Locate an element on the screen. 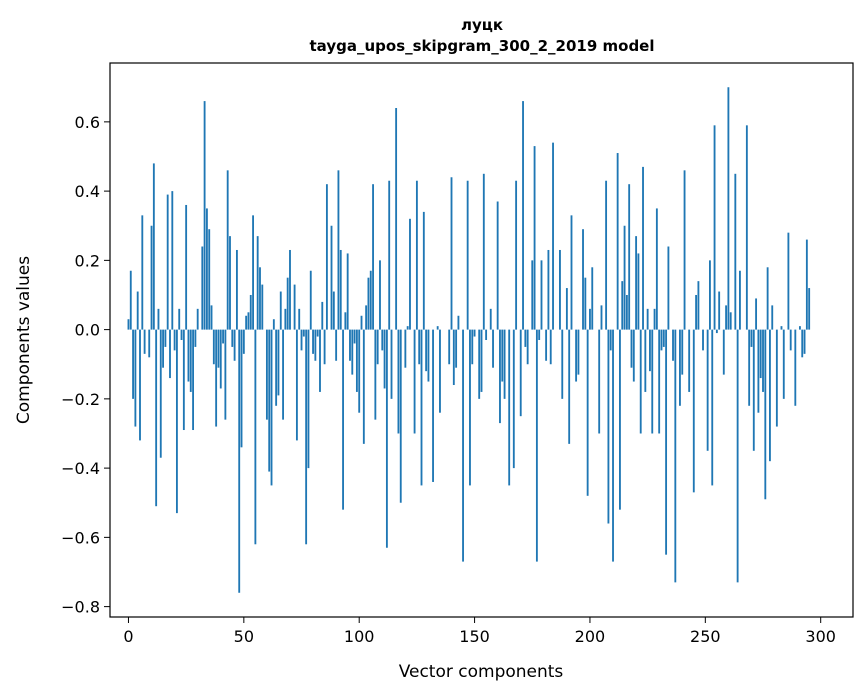 This screenshot has width=867, height=696. x-tick-label: 300 is located at coordinates (820, 636).